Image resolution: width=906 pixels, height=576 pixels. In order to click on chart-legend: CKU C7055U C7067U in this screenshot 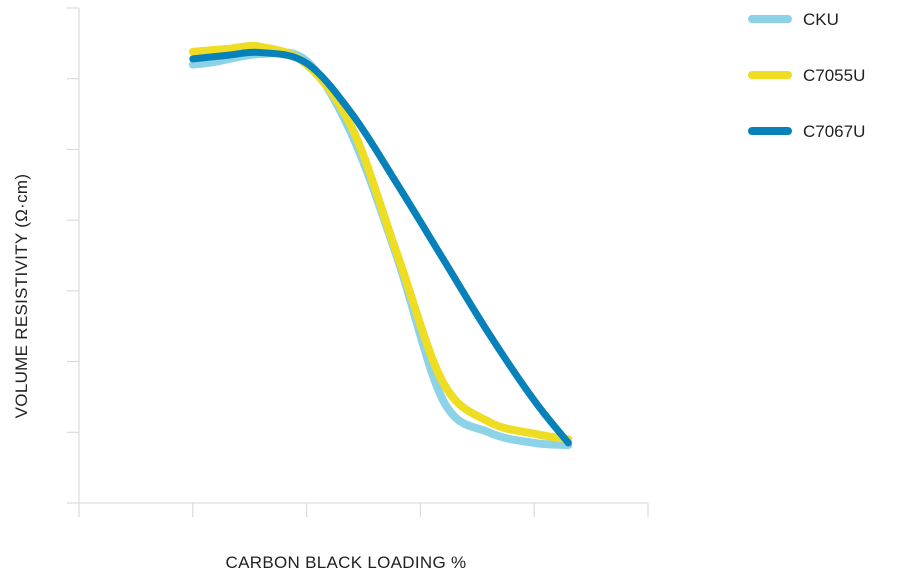, I will do `click(806, 75)`.